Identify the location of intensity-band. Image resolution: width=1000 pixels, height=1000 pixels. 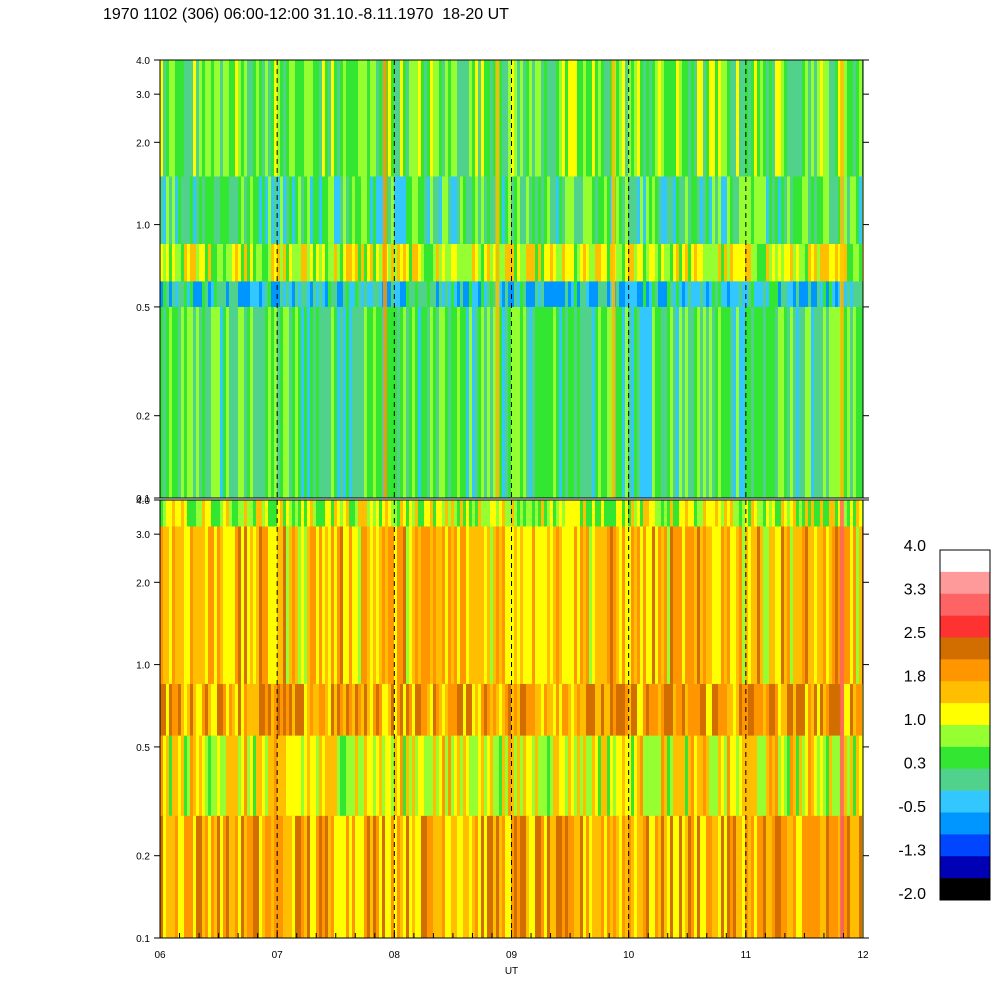
(511, 118).